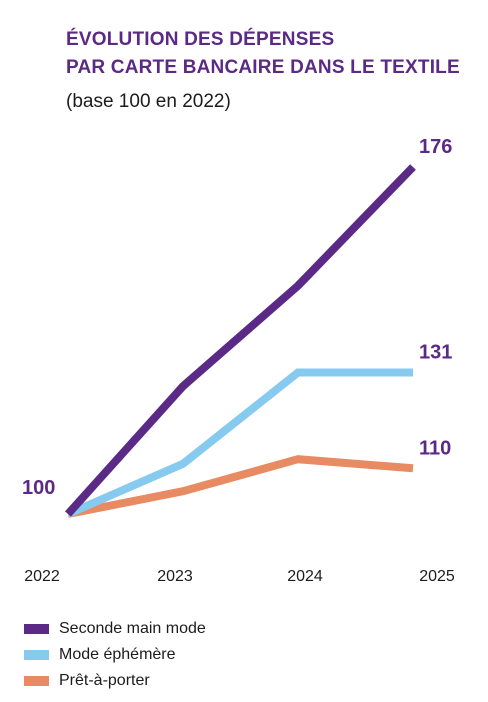  What do you see at coordinates (435, 352) in the screenshot?
I see `value-label-2025-131: 131` at bounding box center [435, 352].